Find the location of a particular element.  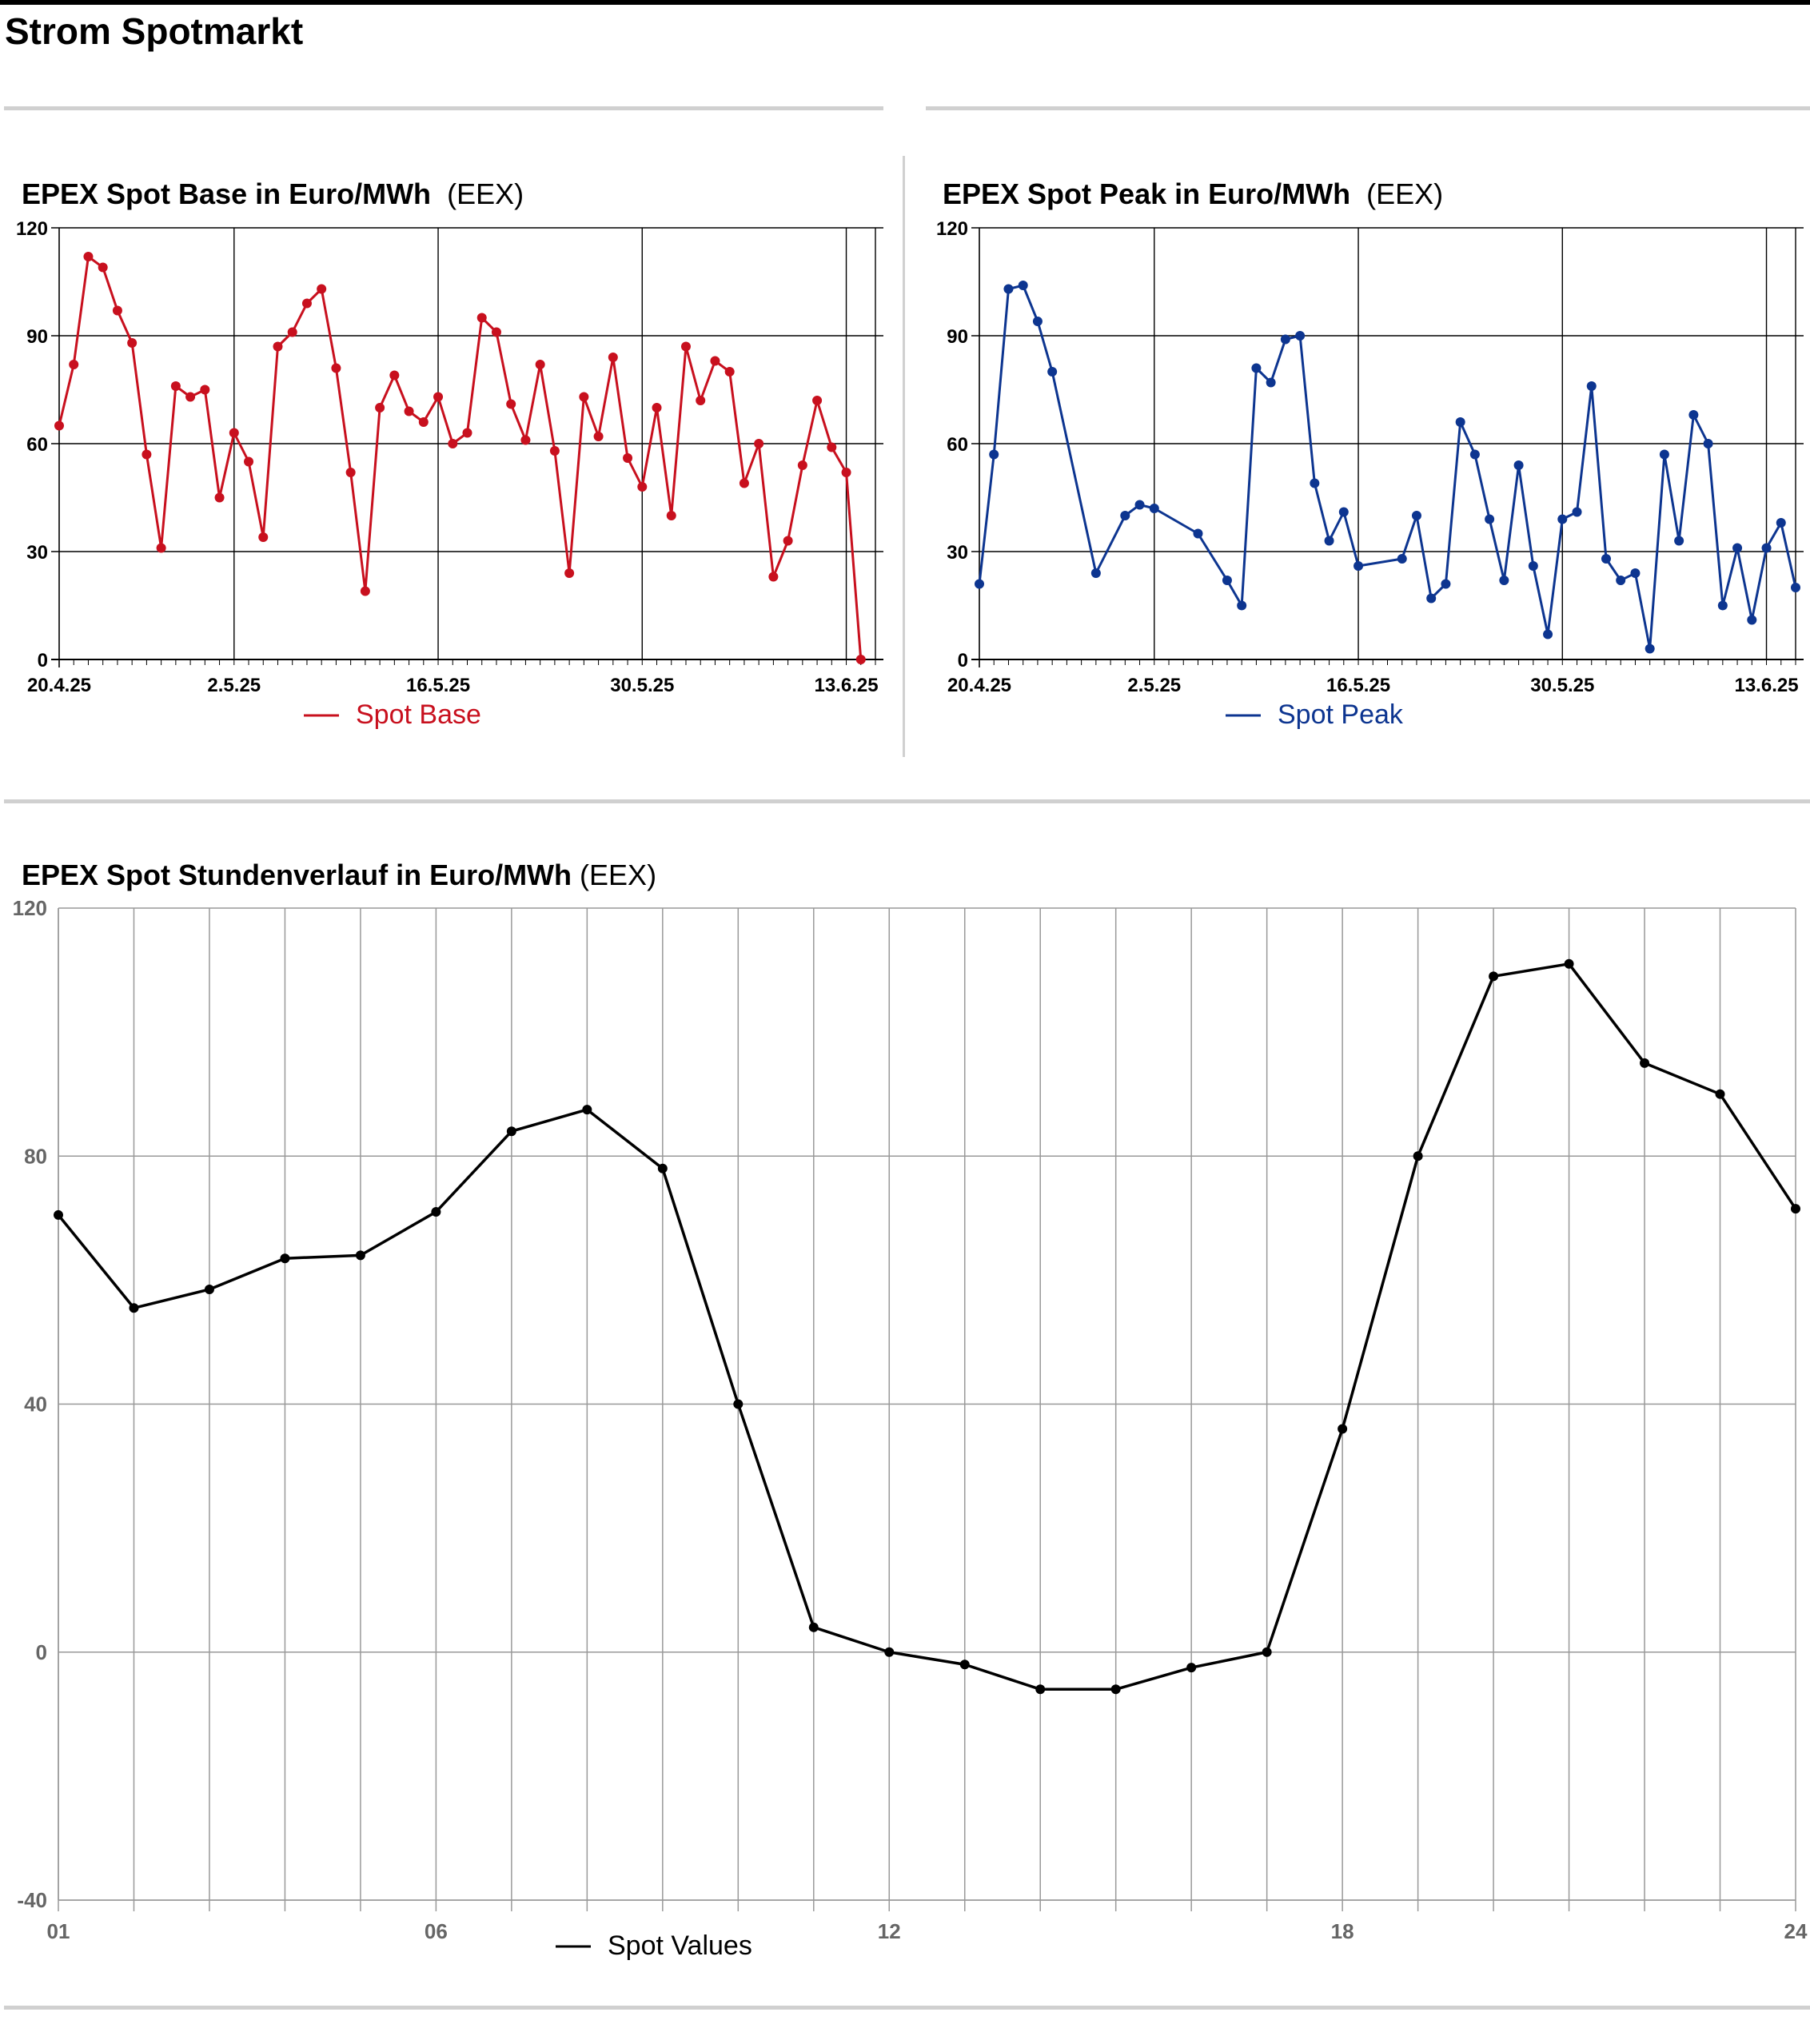

hourly-legend-label: Spot Values is located at coordinates (680, 1945).